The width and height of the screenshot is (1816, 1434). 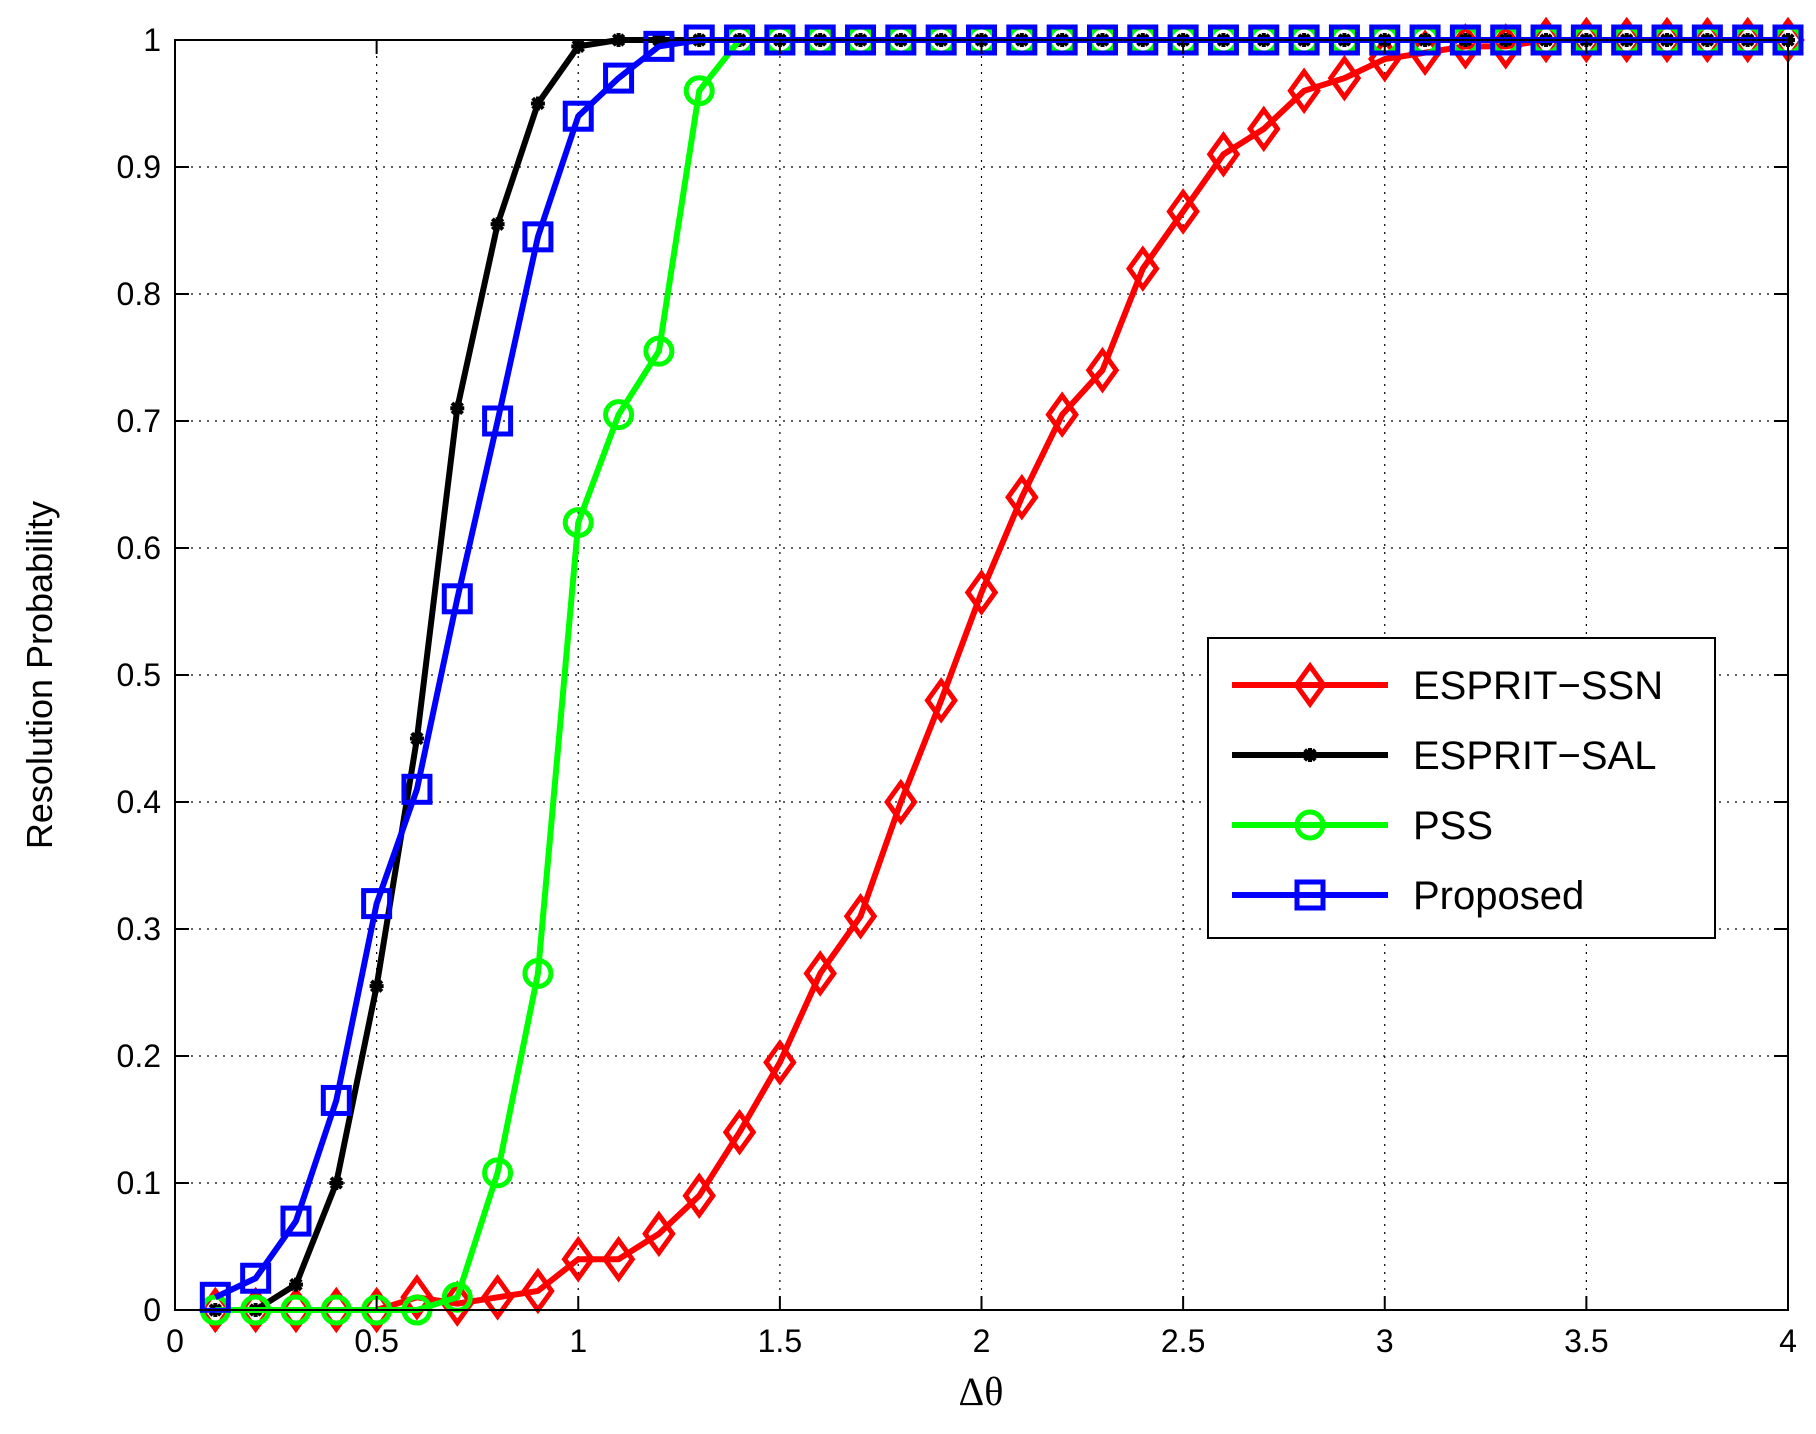 I want to click on legend-label: ESPRIT−SSN, so click(x=1538, y=686).